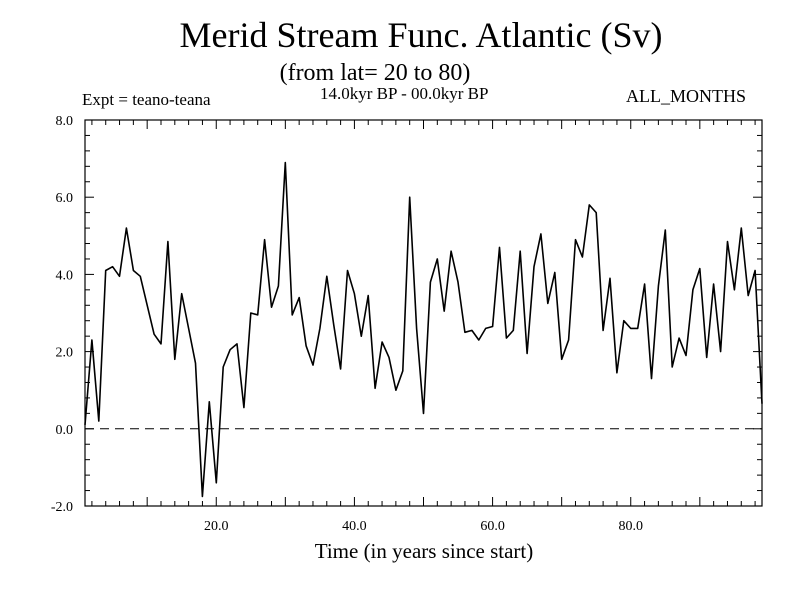 This screenshot has width=800, height=600. Describe the element at coordinates (404, 93) in the screenshot. I see `period-label: 14.0kyr BP - 00.0kyr BP` at that location.